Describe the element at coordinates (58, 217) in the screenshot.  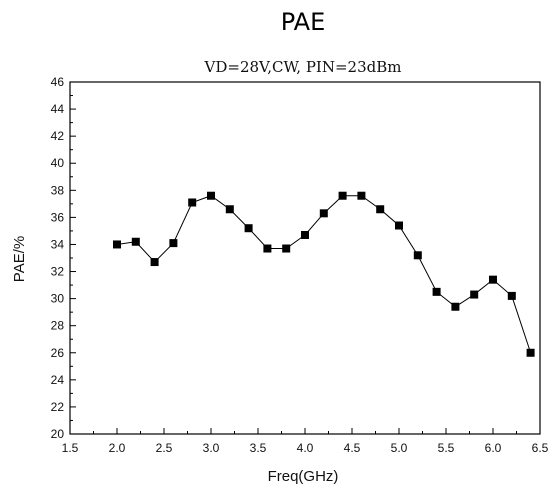
I see `y-tick-label: 36` at that location.